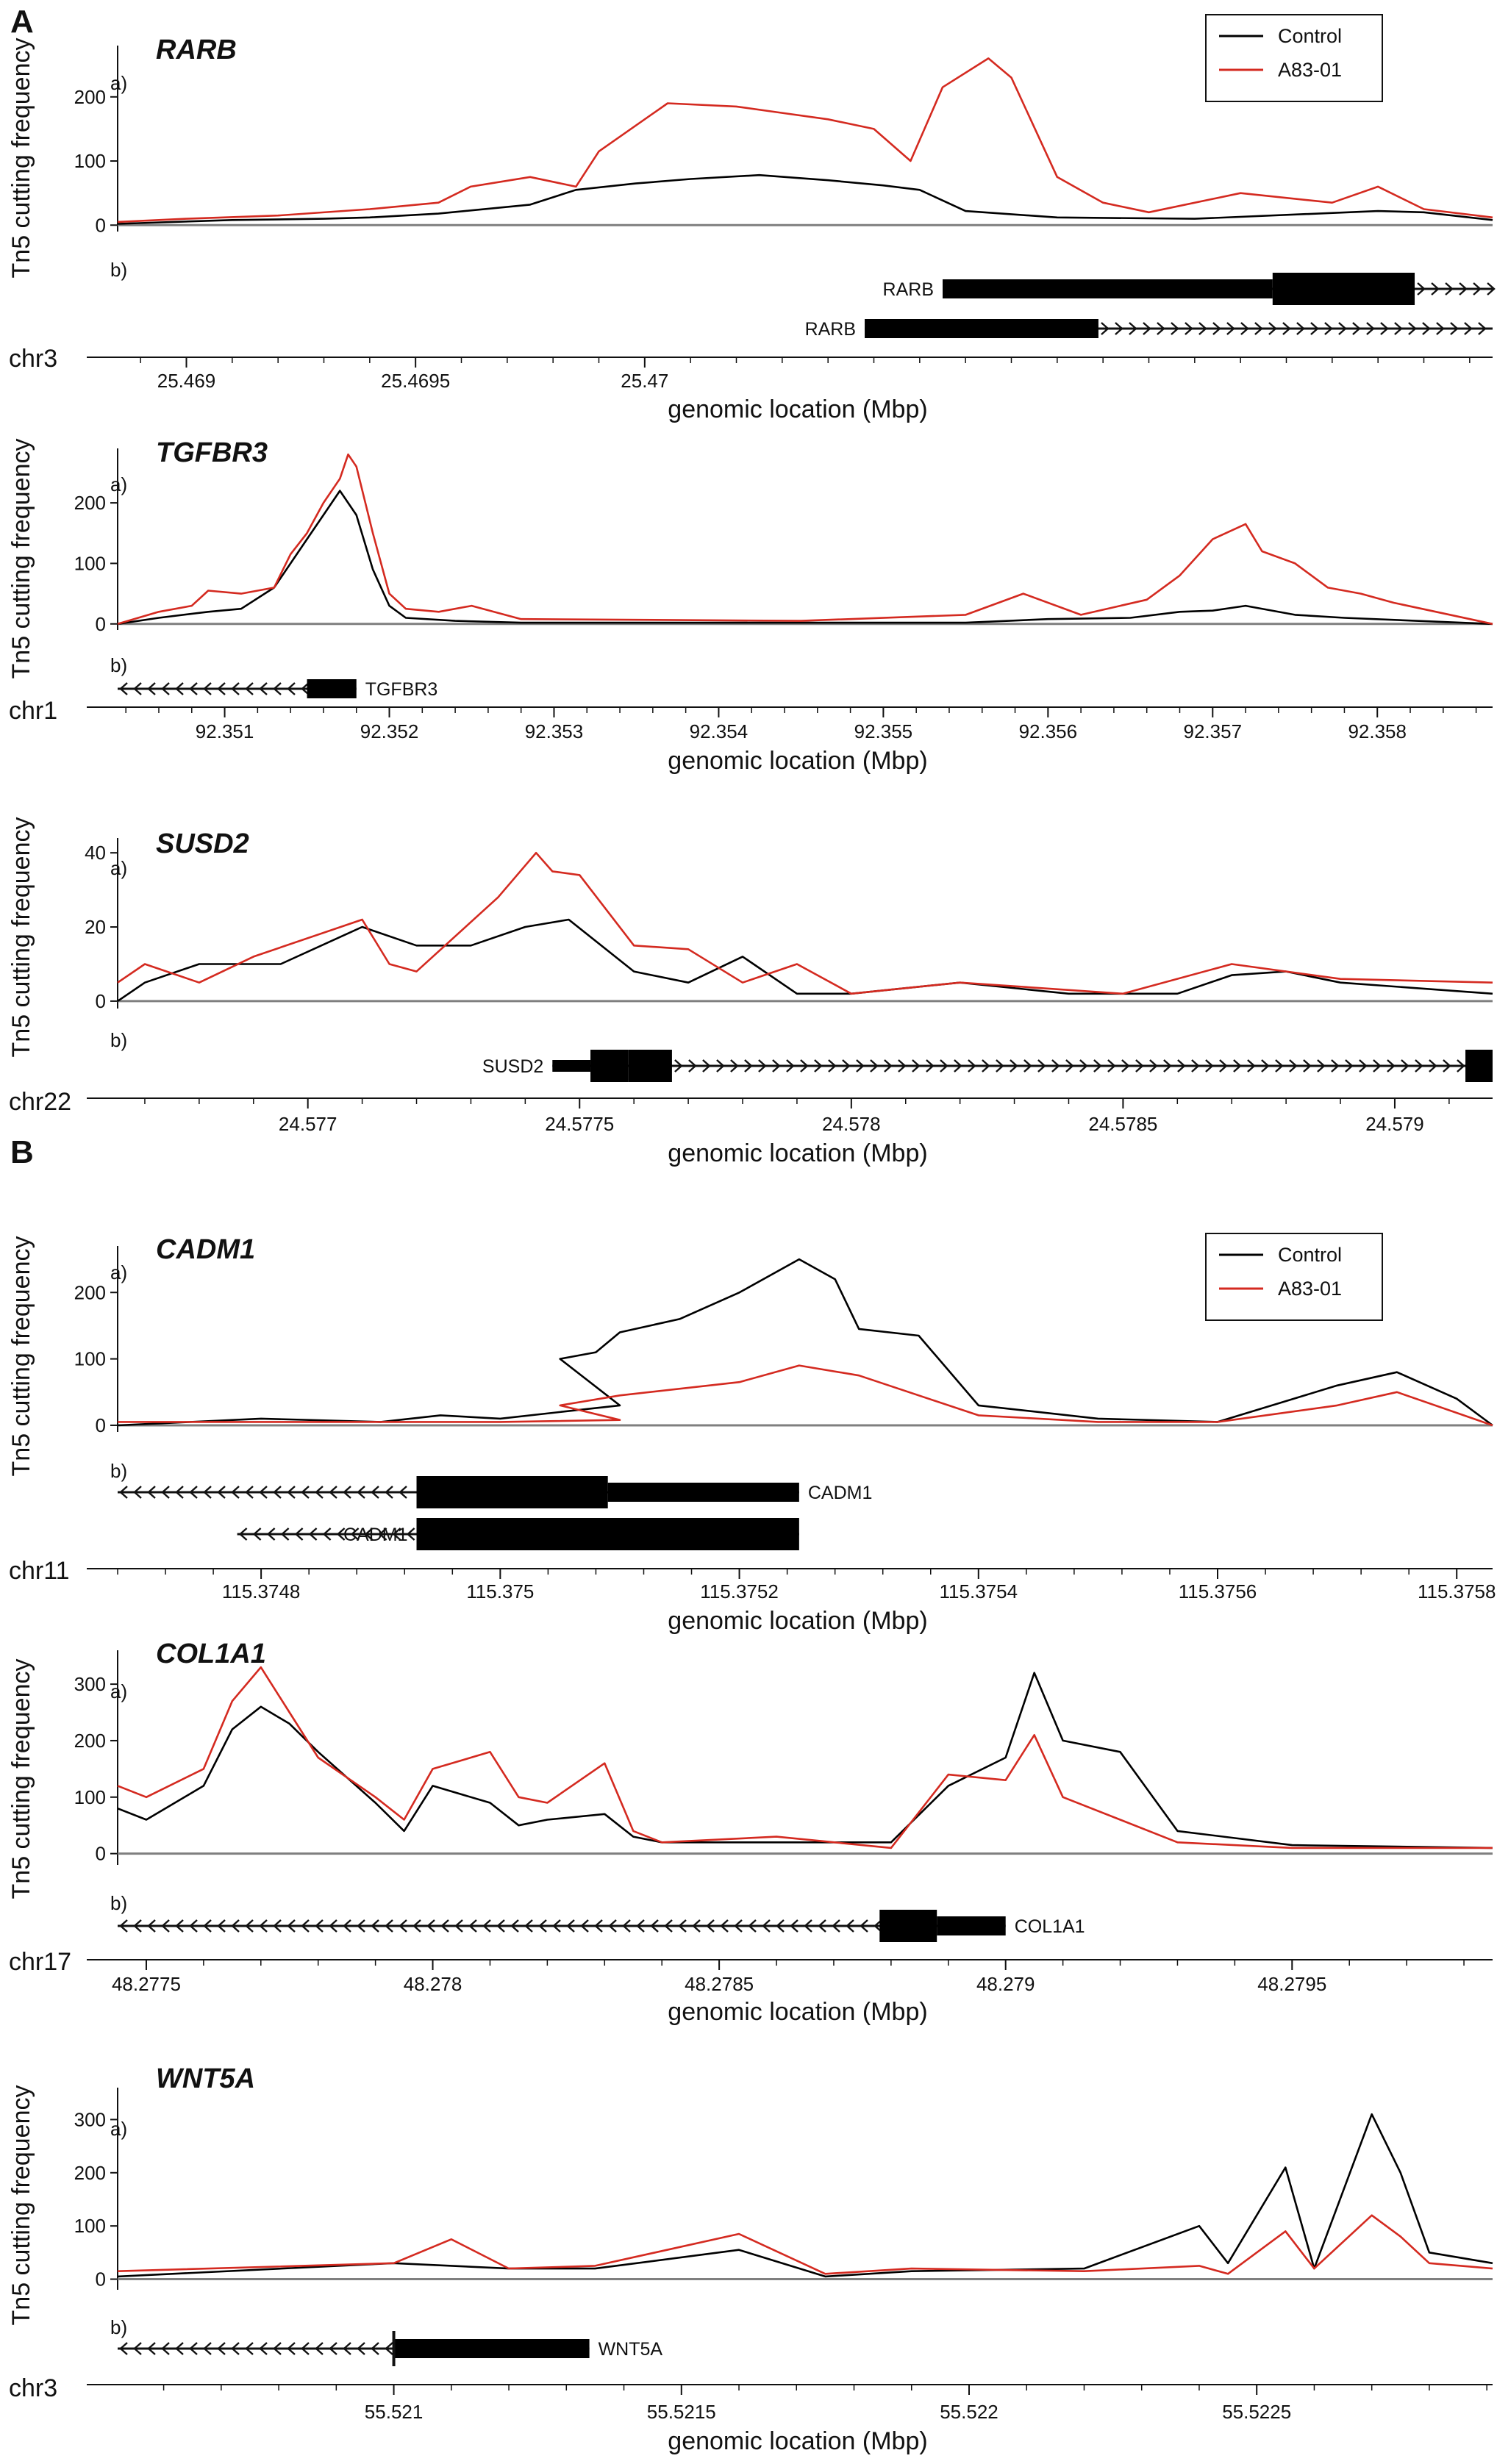 This screenshot has width=1497, height=2464. I want to click on y-tick-label: 0, so click(101, 2280).